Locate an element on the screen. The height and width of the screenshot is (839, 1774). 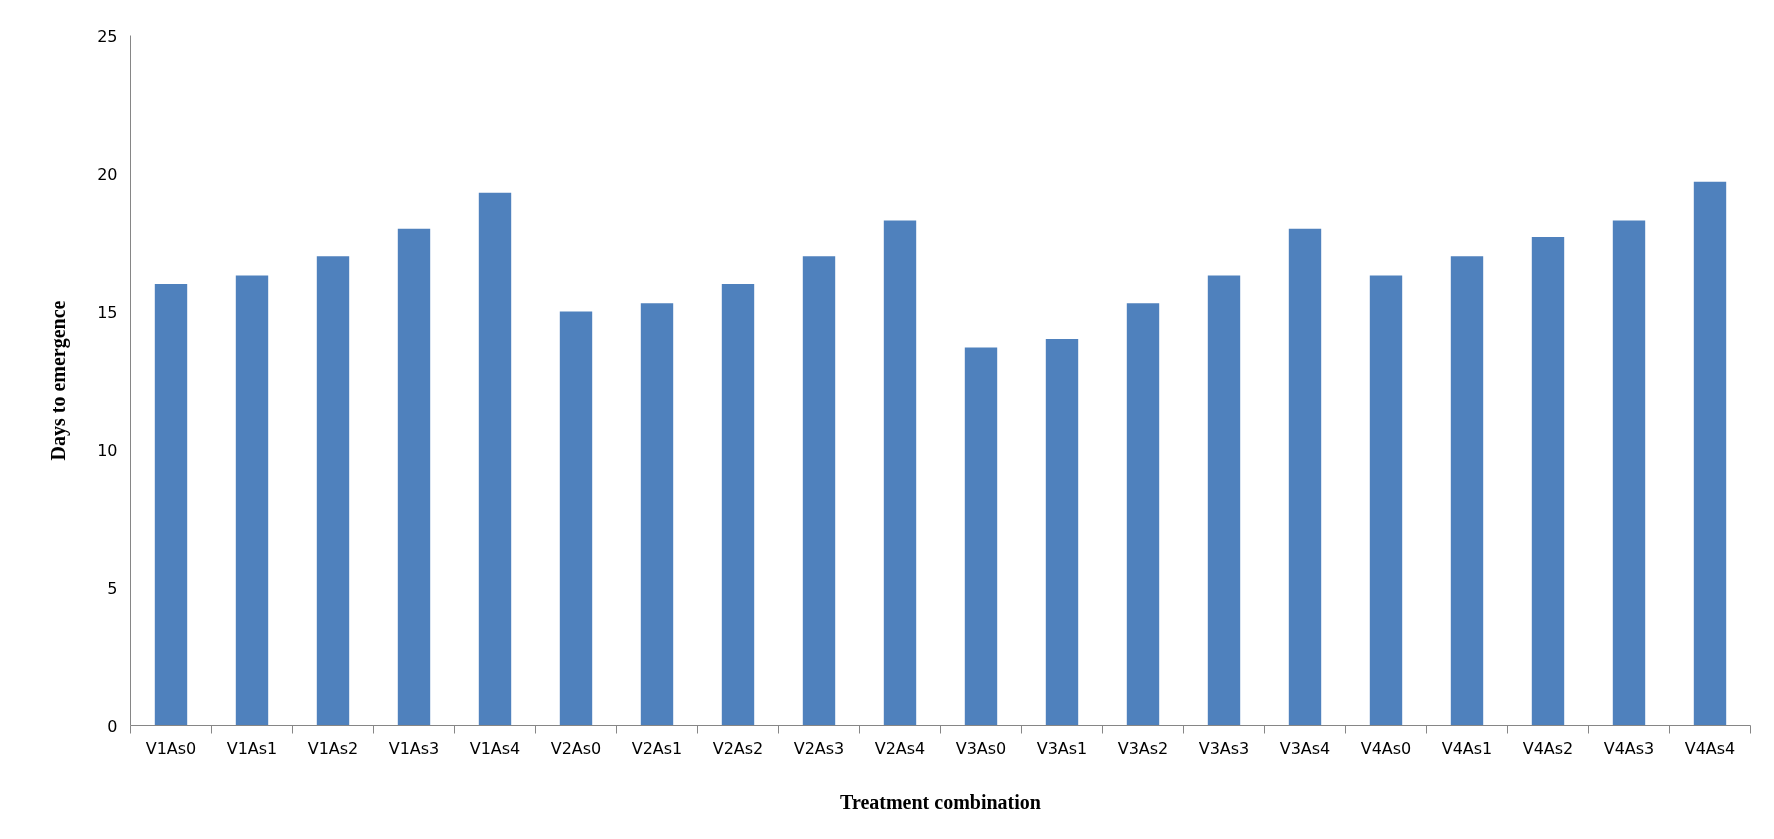
x-tick-label: V1As1 is located at coordinates (252, 748).